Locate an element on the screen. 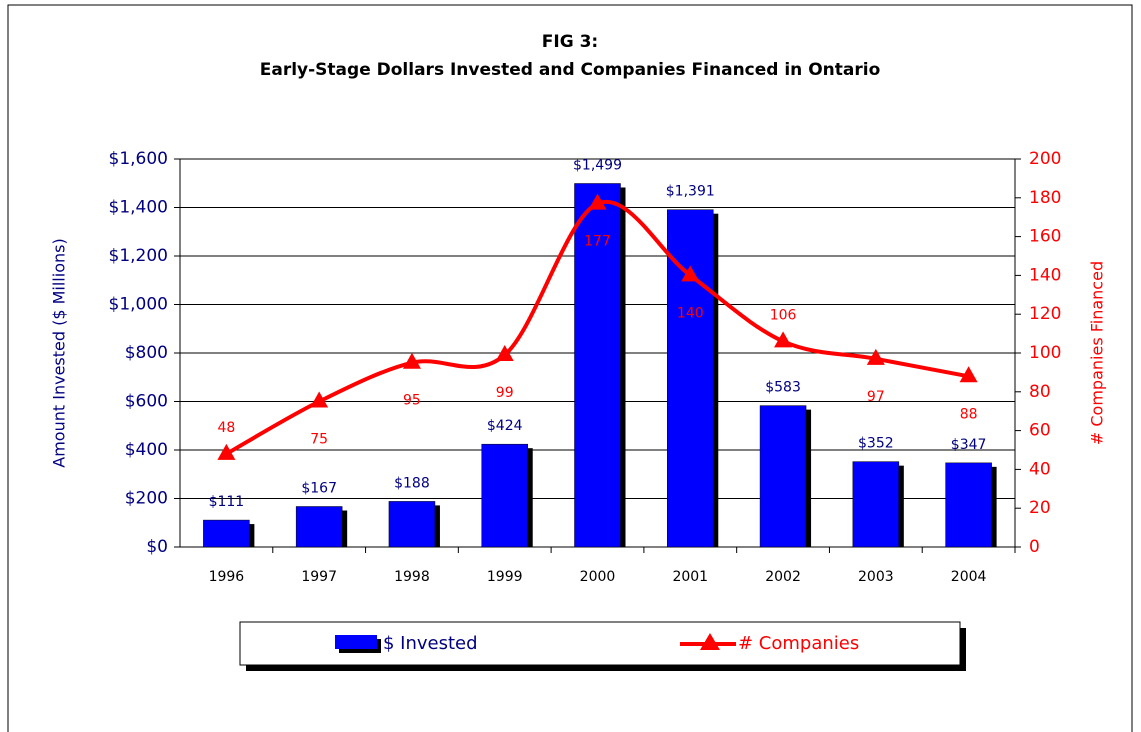 Image resolution: width=1141 pixels, height=732 pixels. legend-box is located at coordinates (600, 643).